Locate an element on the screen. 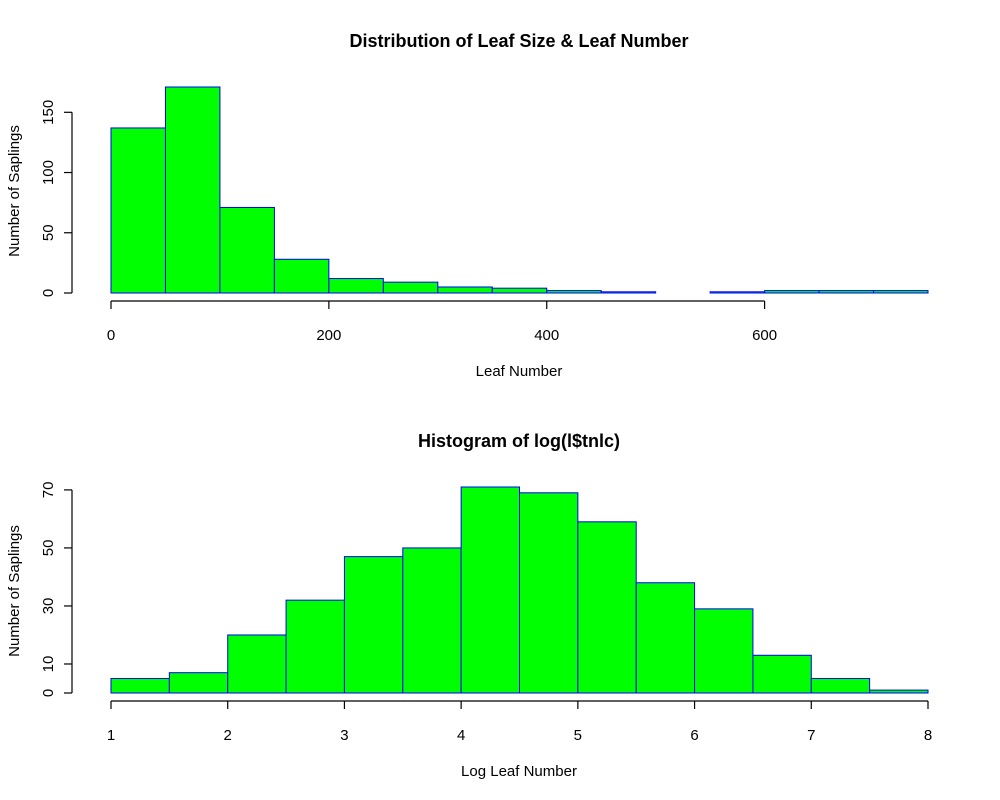 Image resolution: width=1000 pixels, height=800 pixels. x-tick-label: 600 is located at coordinates (764, 335).